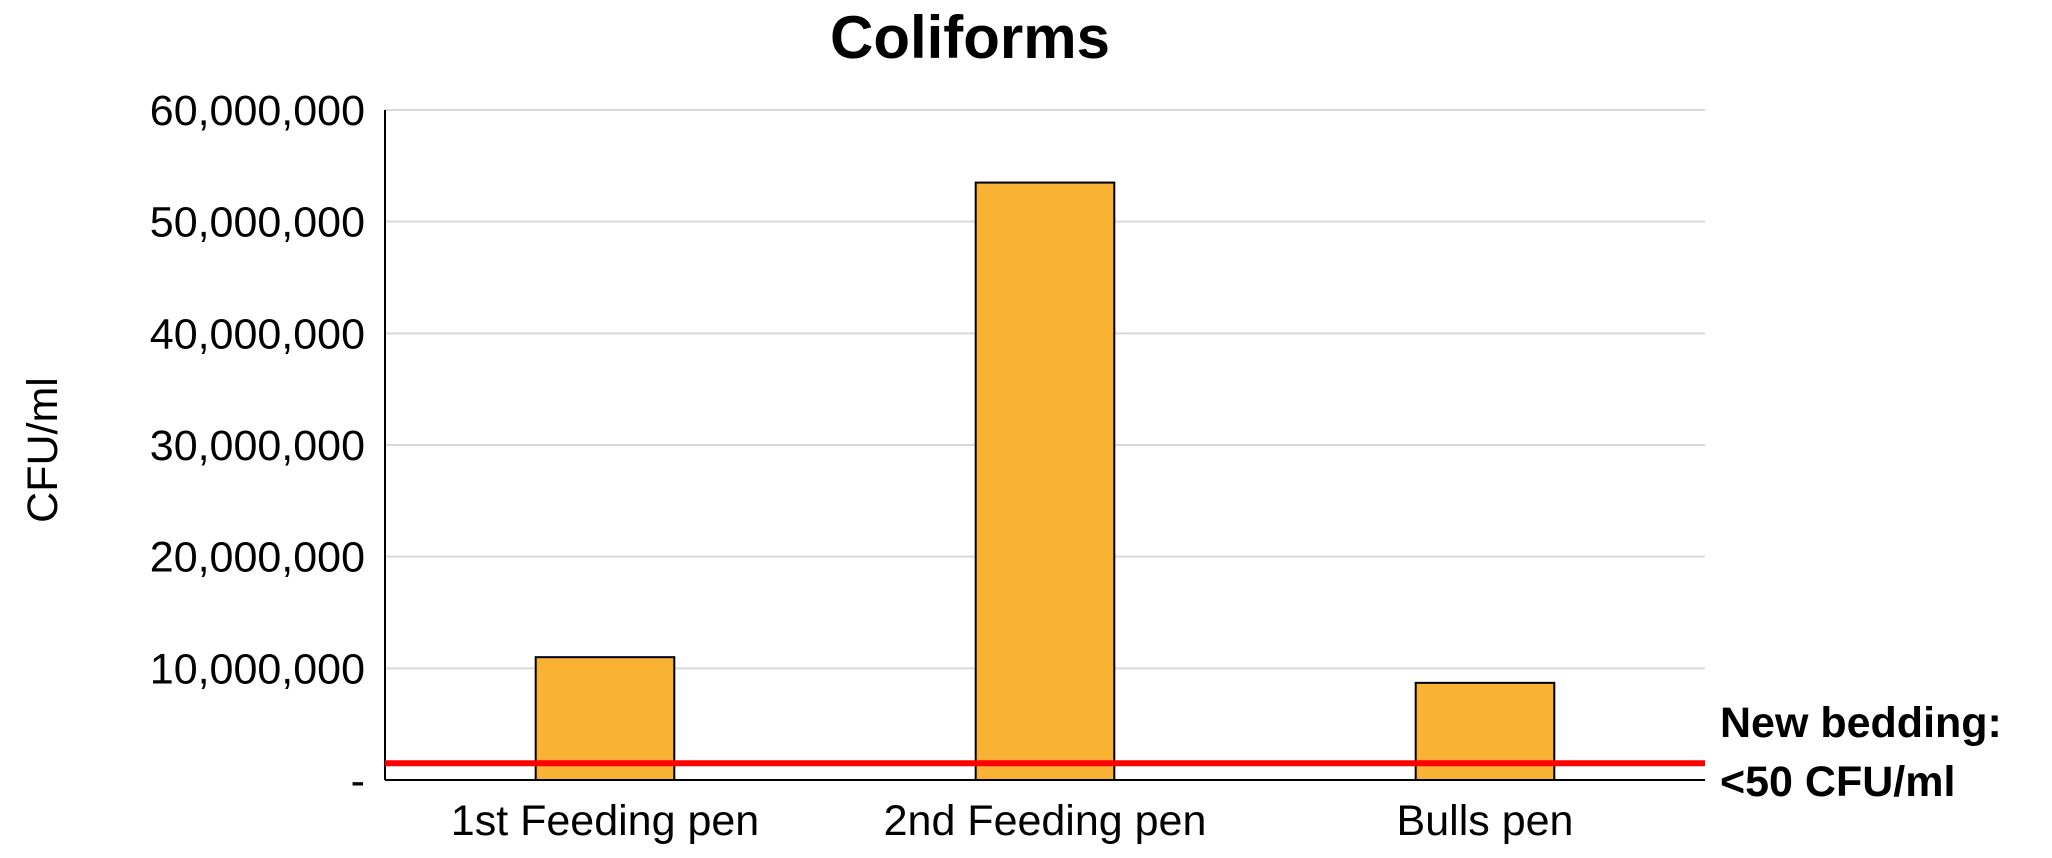 This screenshot has width=2052, height=858. What do you see at coordinates (43, 450) in the screenshot?
I see `y-axis-label: CFU/ml` at bounding box center [43, 450].